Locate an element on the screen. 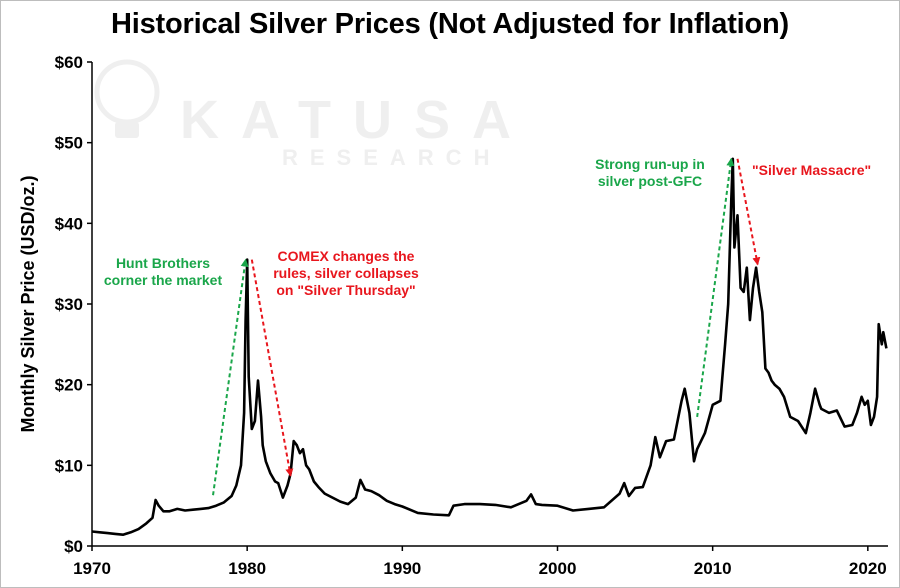  x-tick-label: 1990 is located at coordinates (402, 568).